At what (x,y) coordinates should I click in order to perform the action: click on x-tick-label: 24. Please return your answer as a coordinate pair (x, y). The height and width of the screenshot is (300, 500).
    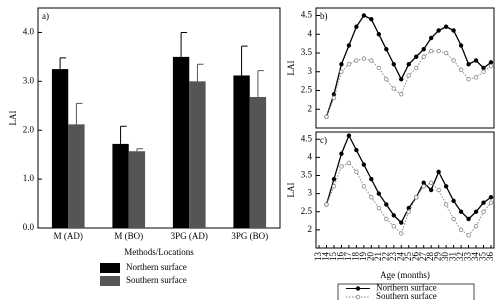
    Looking at the image, I should click on (400, 257).